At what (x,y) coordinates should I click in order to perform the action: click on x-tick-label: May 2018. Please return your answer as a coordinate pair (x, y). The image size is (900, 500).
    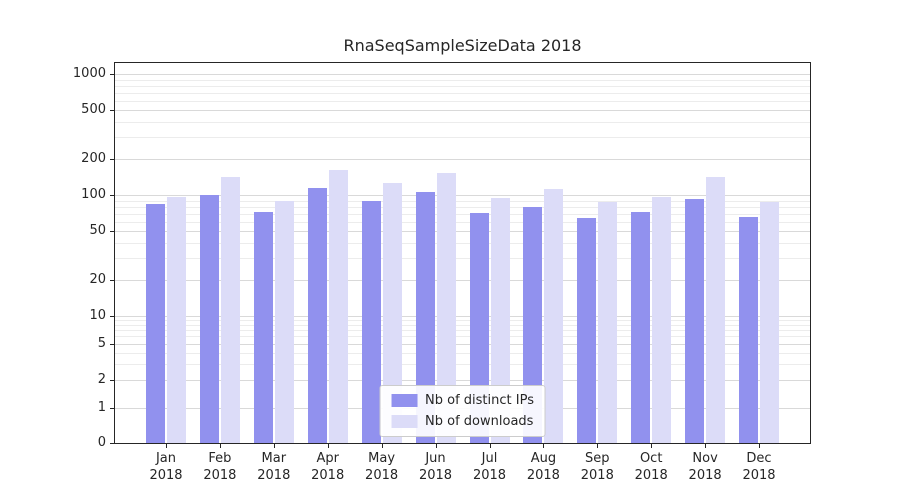
    Looking at the image, I should click on (382, 467).